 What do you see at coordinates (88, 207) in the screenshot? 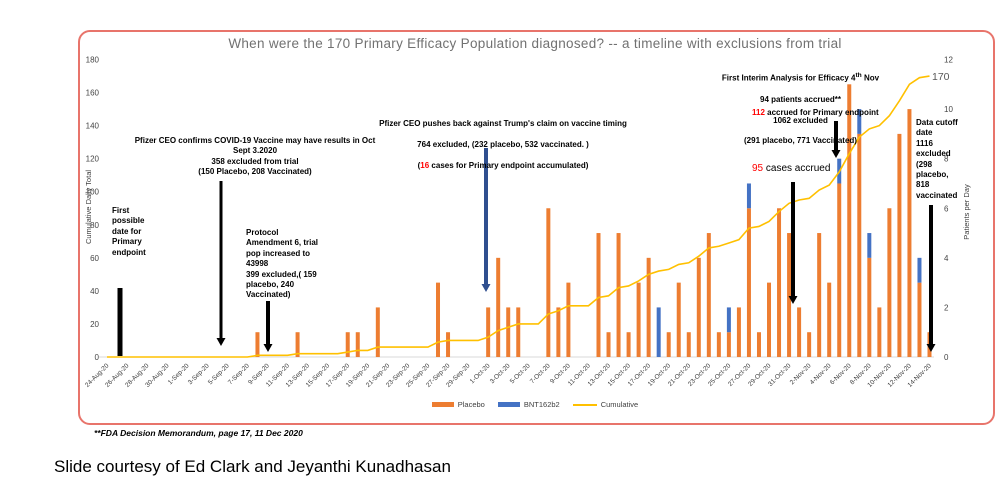
I see `left-axis-title: Cumulative Daily Total` at bounding box center [88, 207].